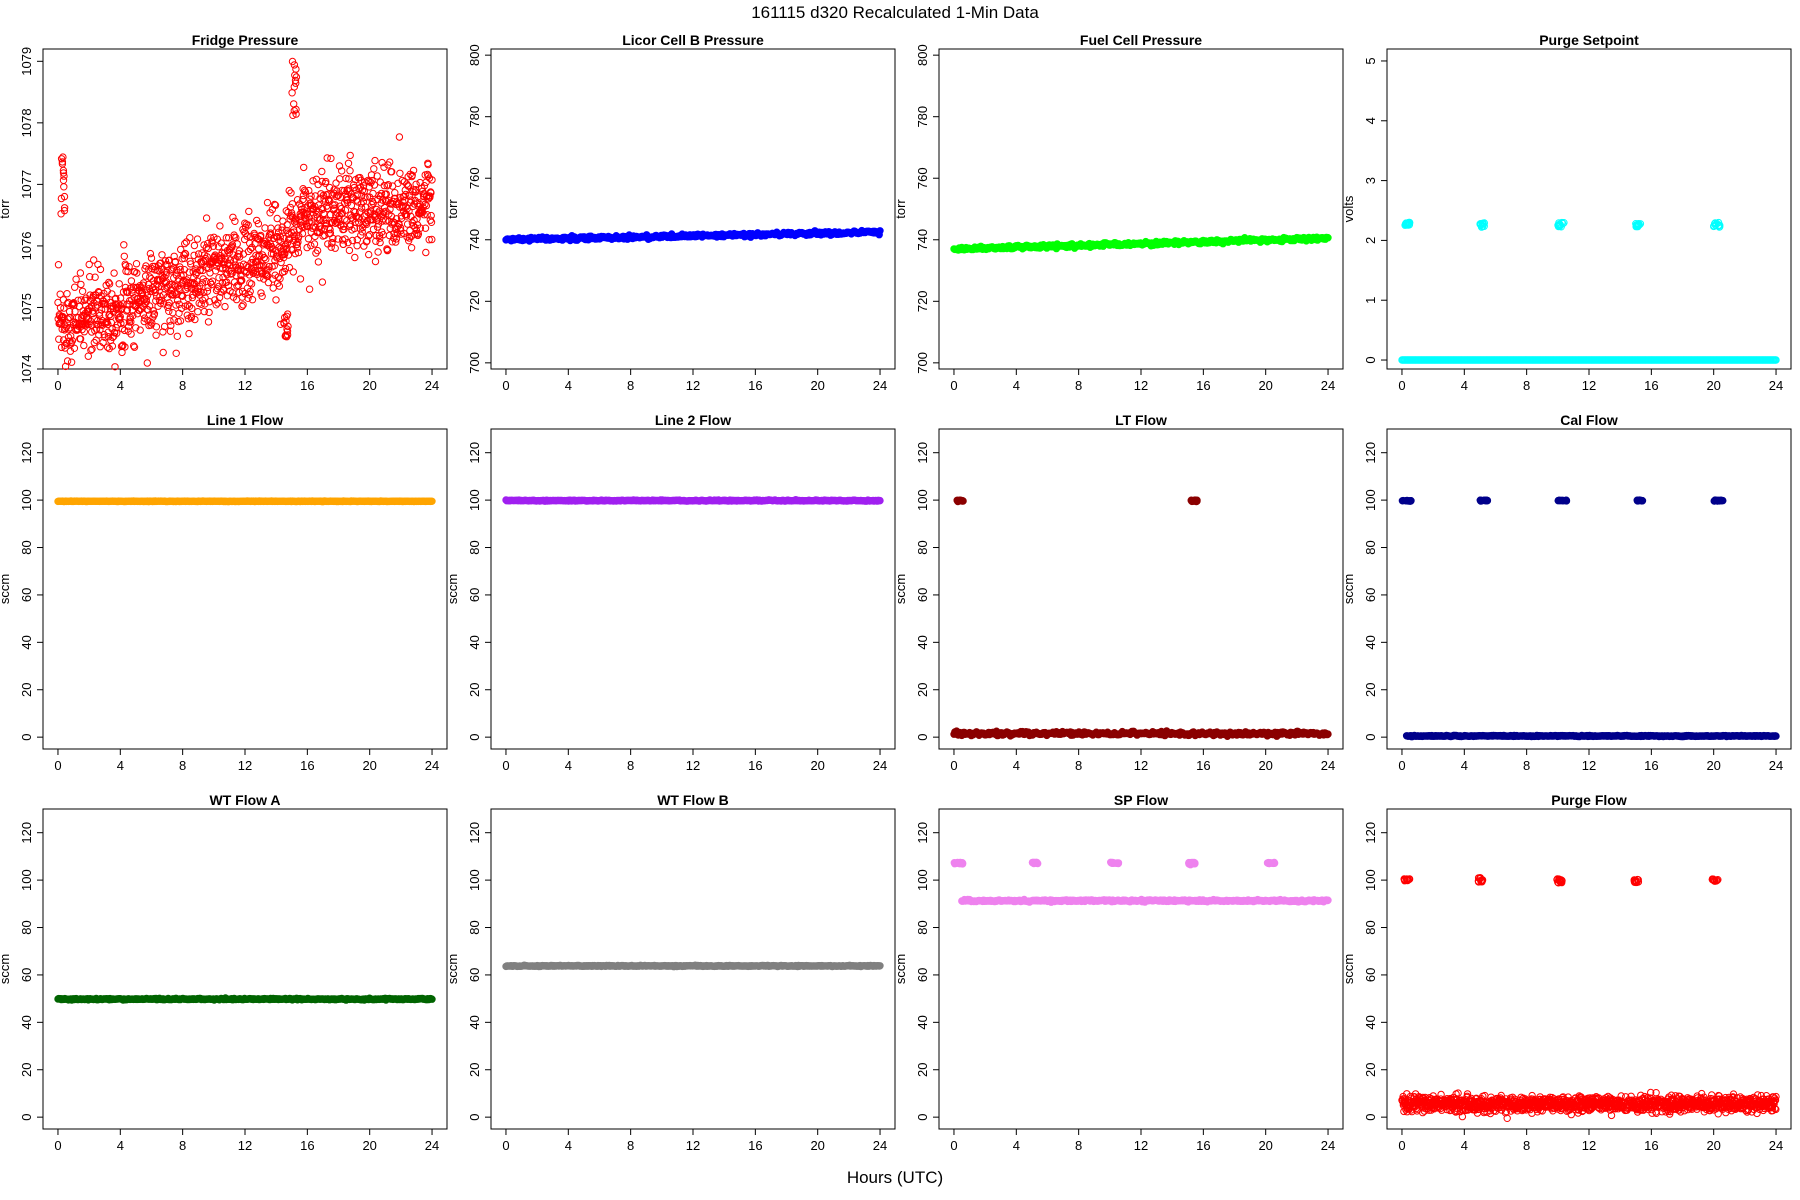 The image size is (1800, 1200). Describe the element at coordinates (1370, 120) in the screenshot. I see `y-tick-label: 4` at that location.